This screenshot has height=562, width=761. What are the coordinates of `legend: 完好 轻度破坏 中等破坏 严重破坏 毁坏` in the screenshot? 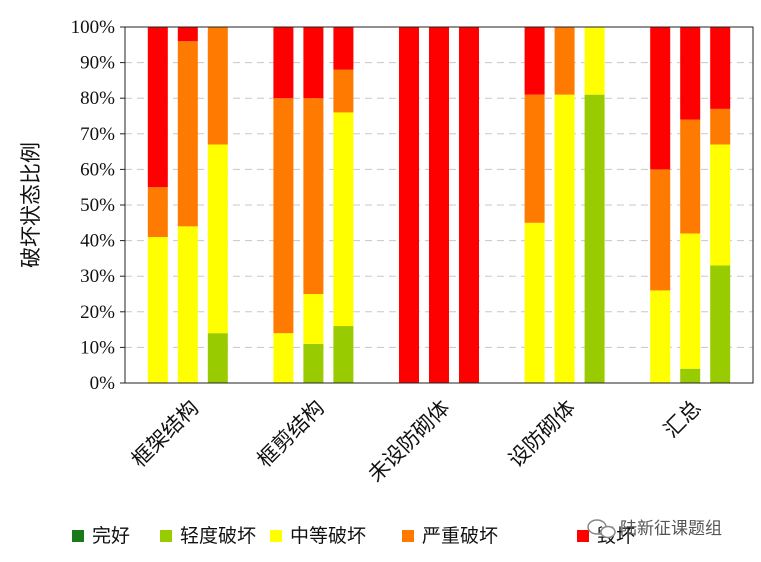 It's located at (353, 536).